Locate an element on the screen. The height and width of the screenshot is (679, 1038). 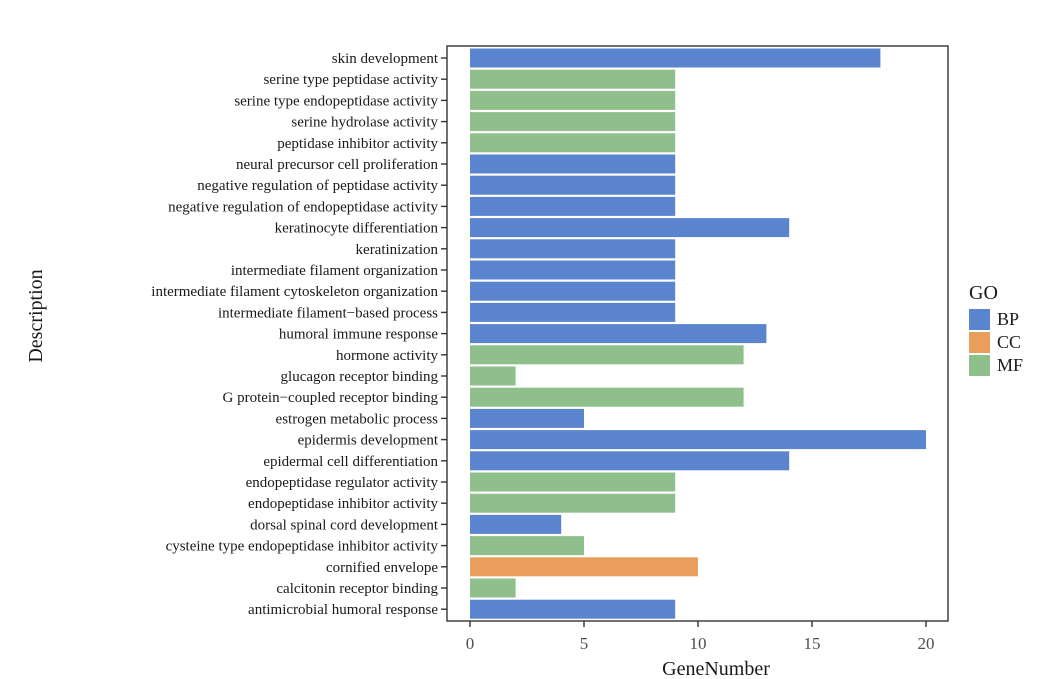
legend-title: GO is located at coordinates (983, 293).